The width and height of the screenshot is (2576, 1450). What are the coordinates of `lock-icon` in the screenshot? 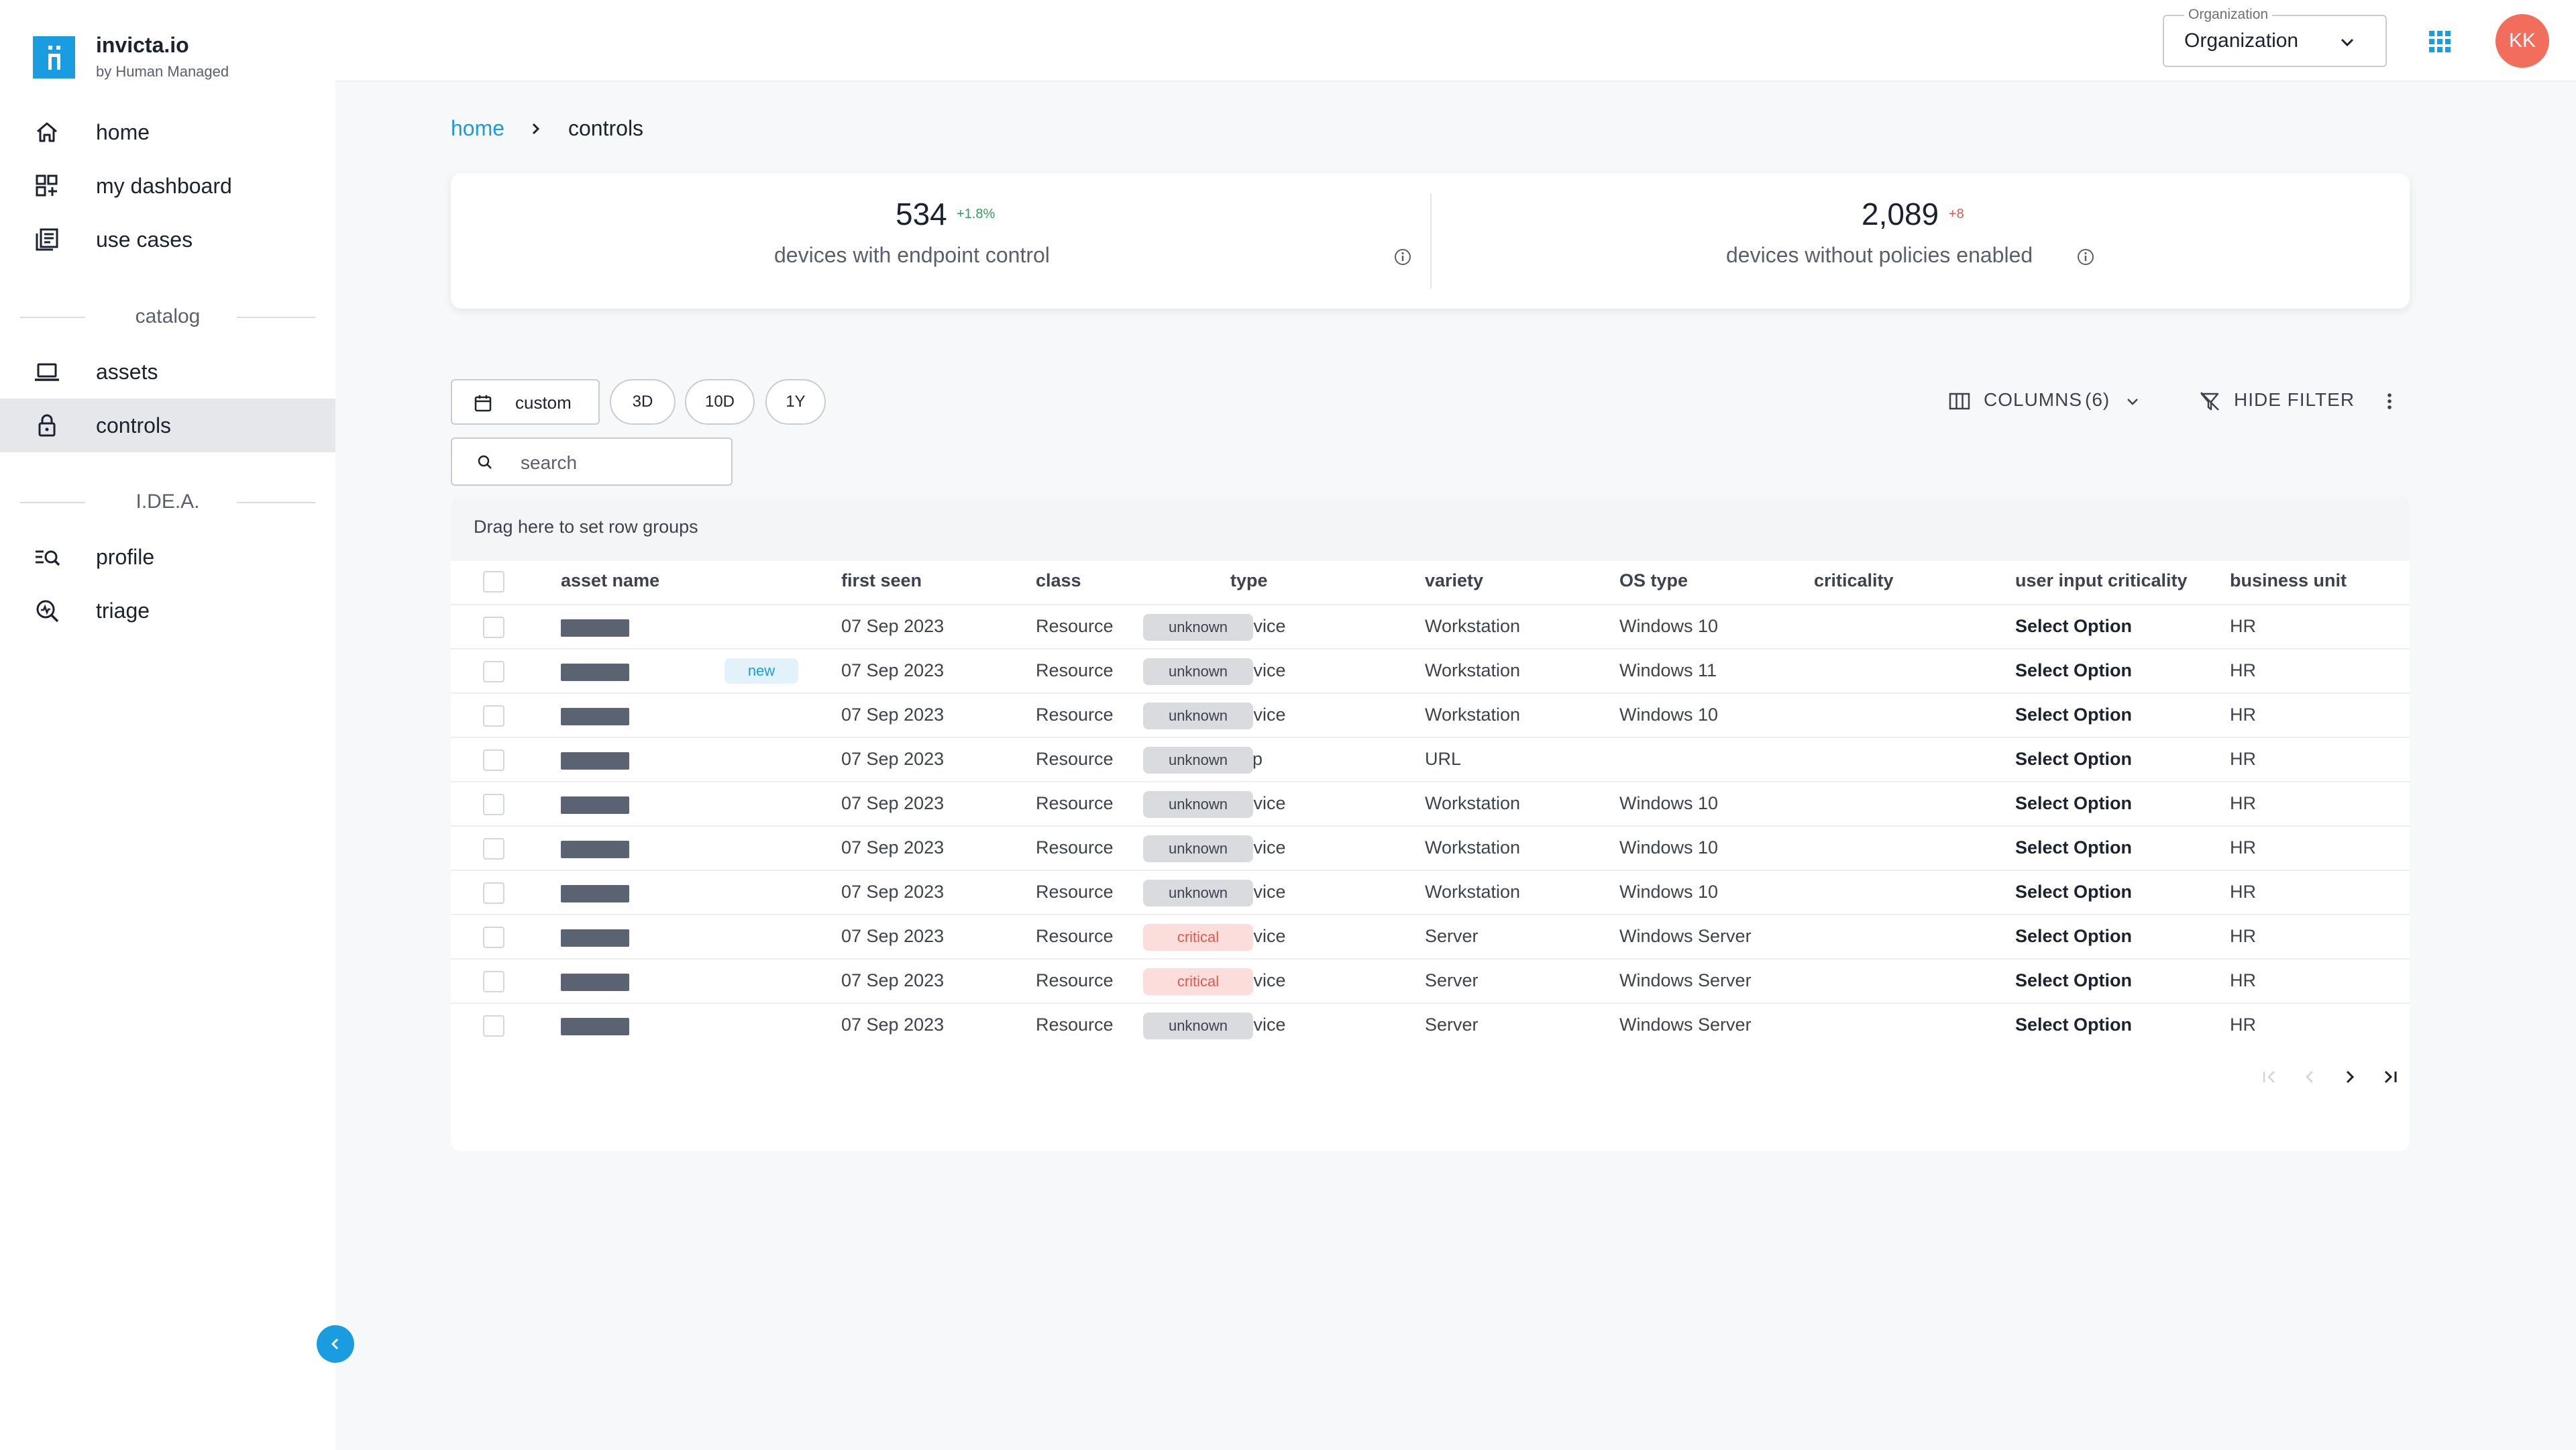 It's located at (47, 425).